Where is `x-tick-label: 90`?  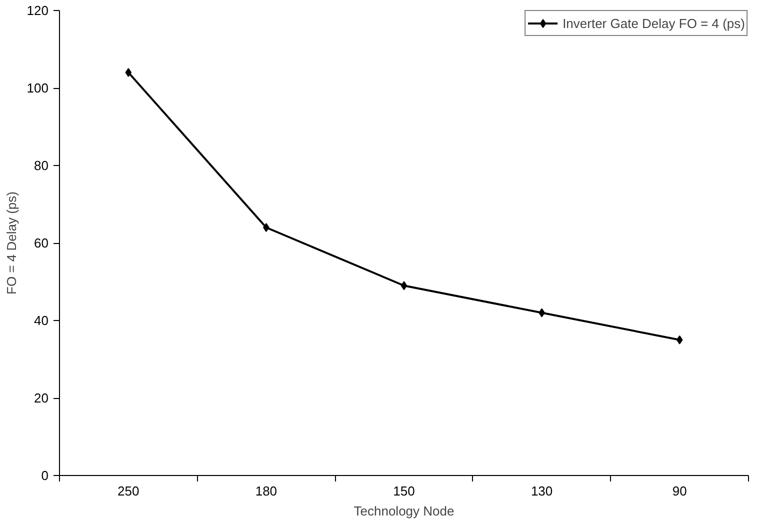
x-tick-label: 90 is located at coordinates (679, 491).